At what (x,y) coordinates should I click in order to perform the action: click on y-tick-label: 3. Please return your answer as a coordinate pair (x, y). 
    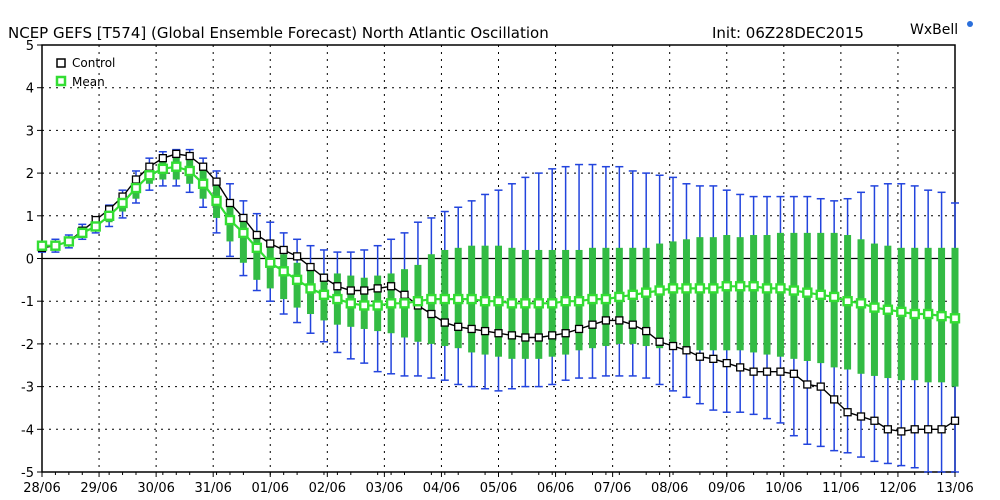
    Looking at the image, I should click on (30, 131).